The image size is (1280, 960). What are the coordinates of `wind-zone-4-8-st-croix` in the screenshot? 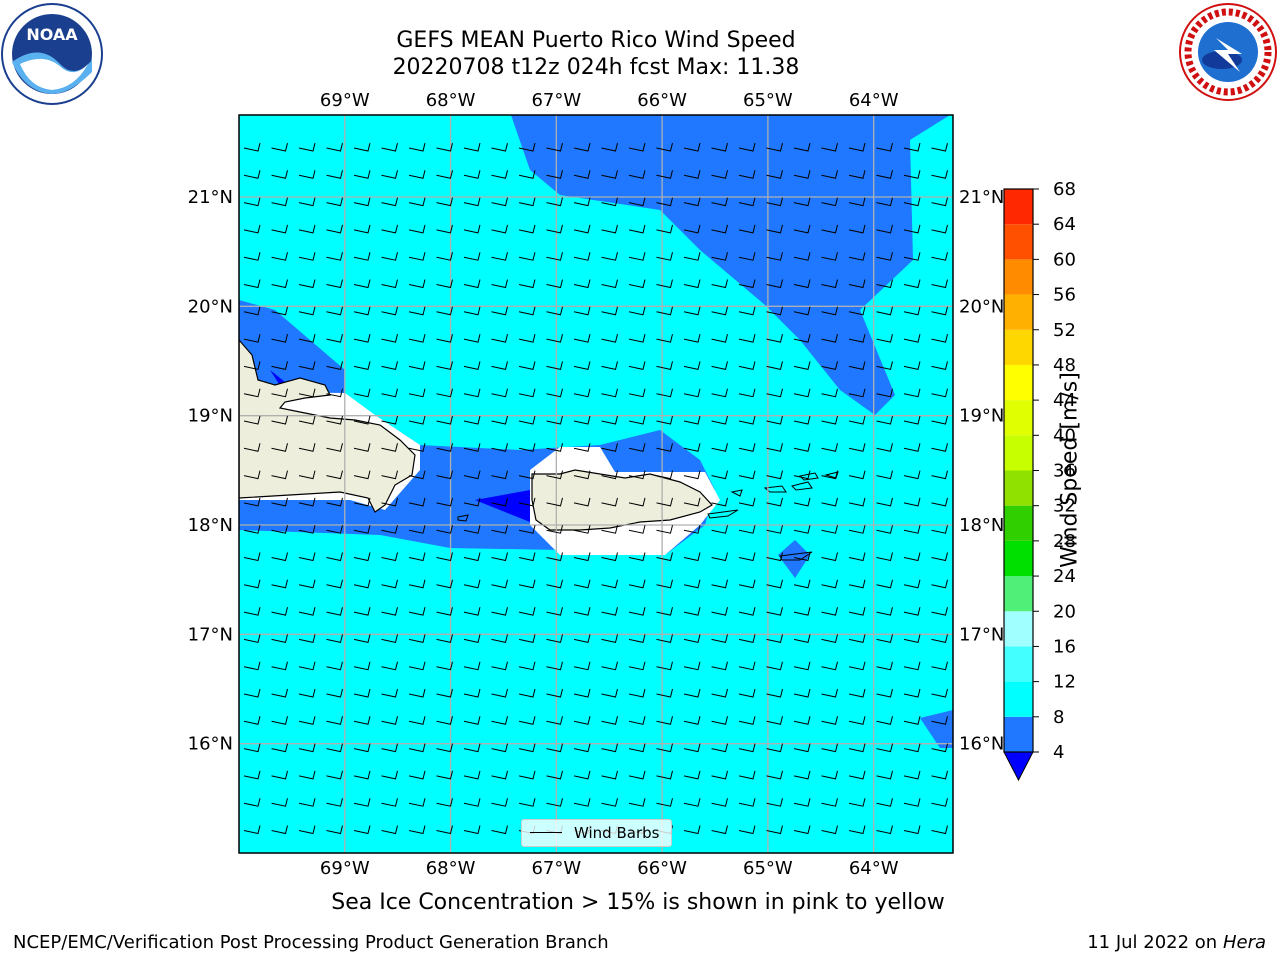 It's located at (794, 559).